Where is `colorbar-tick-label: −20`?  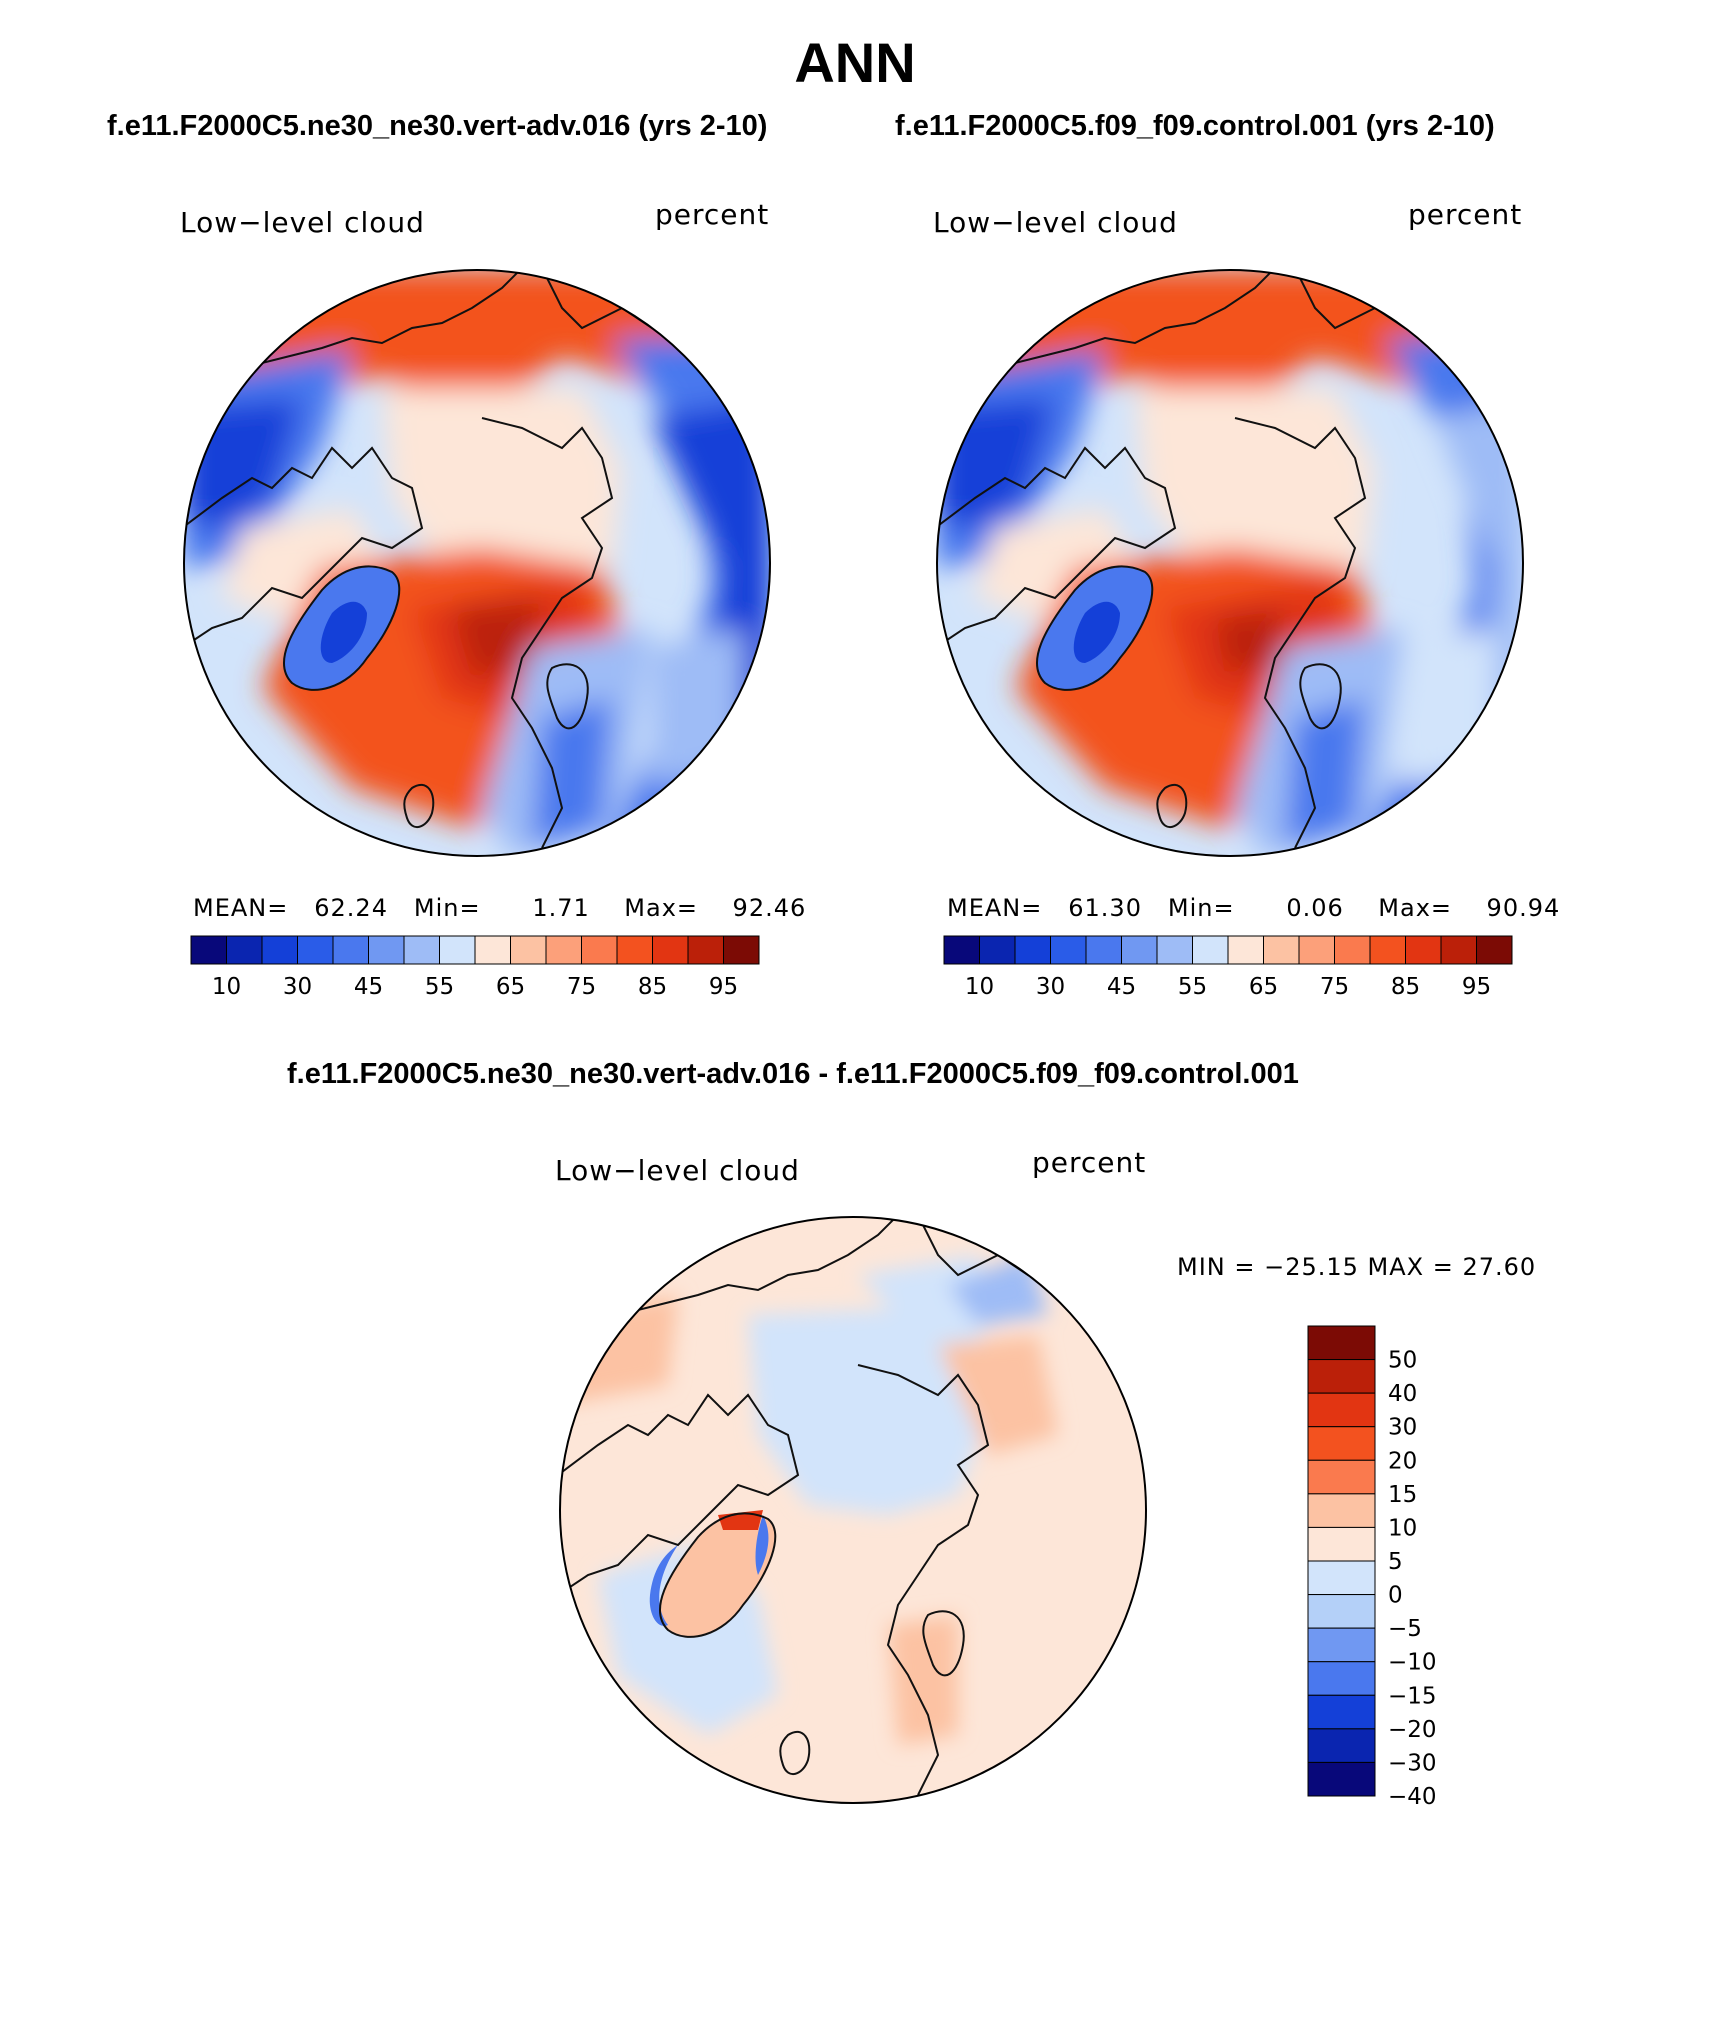 colorbar-tick-label: −20 is located at coordinates (1412, 1730).